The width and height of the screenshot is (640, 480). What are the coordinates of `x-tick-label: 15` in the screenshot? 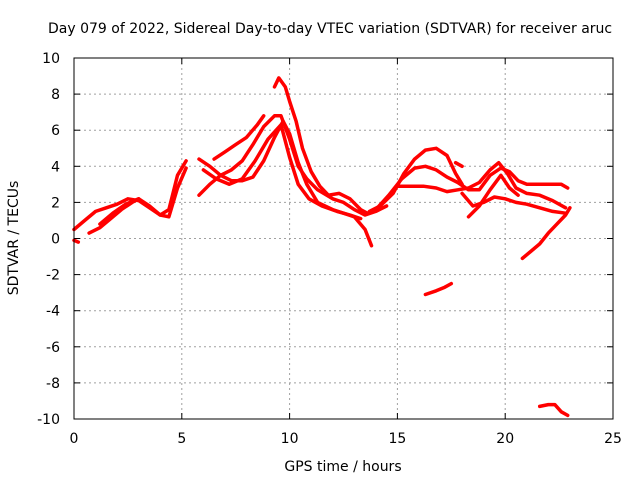 It's located at (397, 439).